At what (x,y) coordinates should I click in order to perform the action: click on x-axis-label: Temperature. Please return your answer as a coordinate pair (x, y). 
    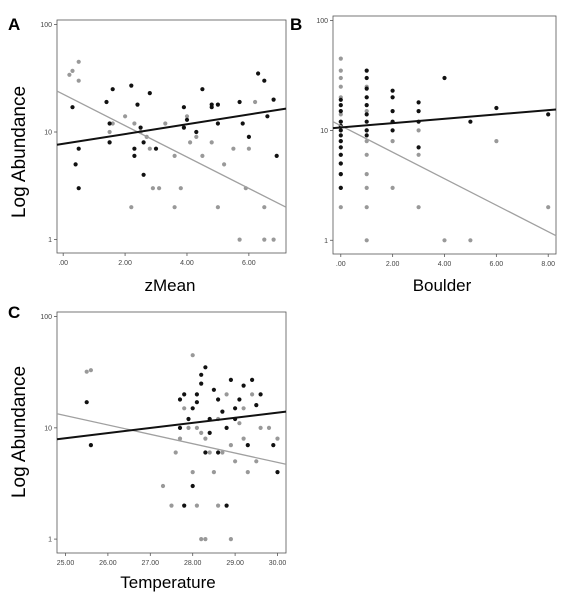
    Looking at the image, I should click on (167, 582).